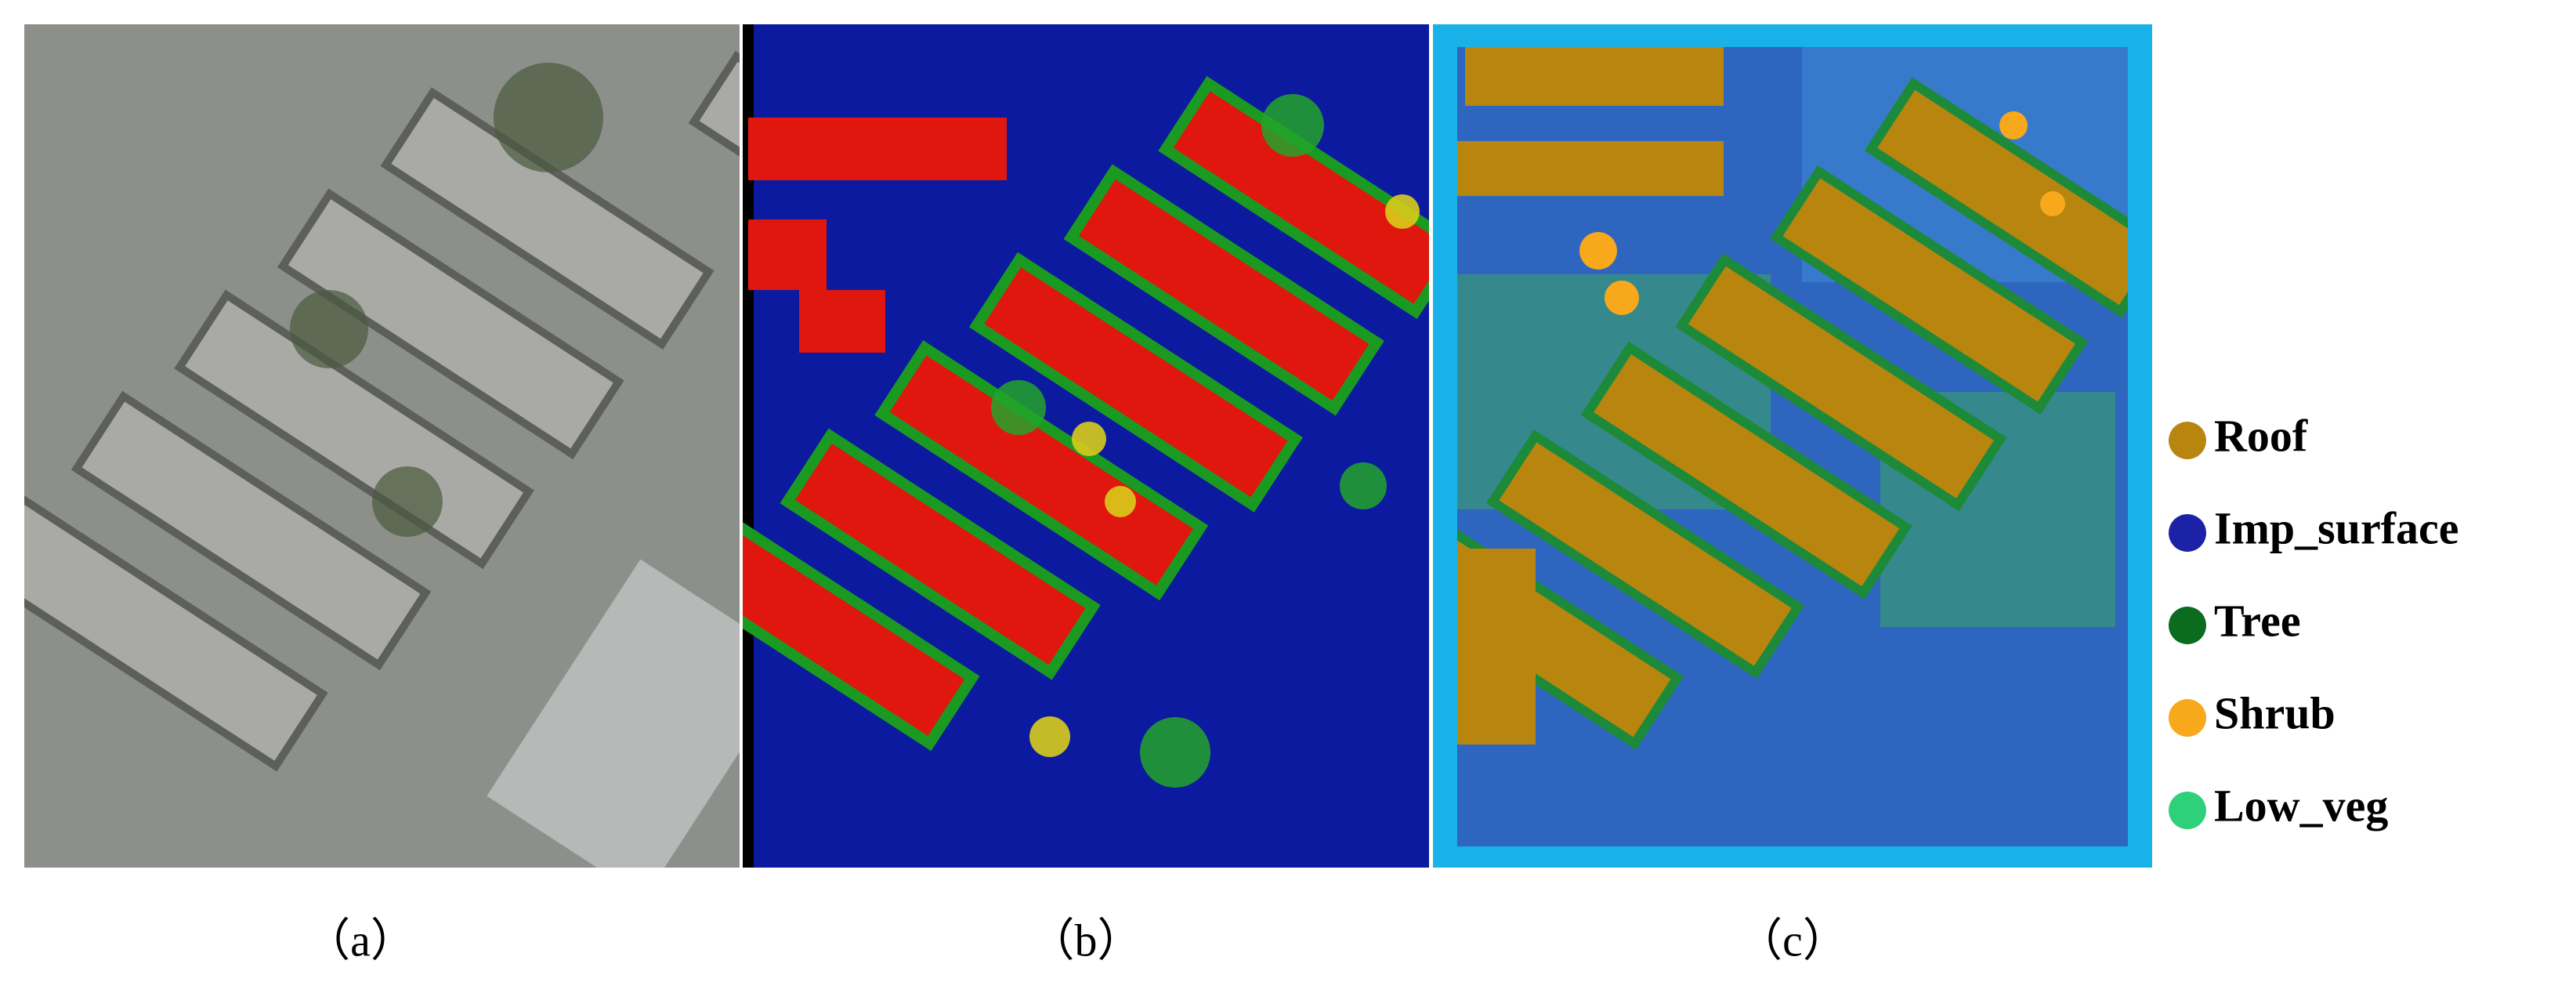 This screenshot has width=2576, height=993. I want to click on legend-label: Imp_surface, so click(2337, 527).